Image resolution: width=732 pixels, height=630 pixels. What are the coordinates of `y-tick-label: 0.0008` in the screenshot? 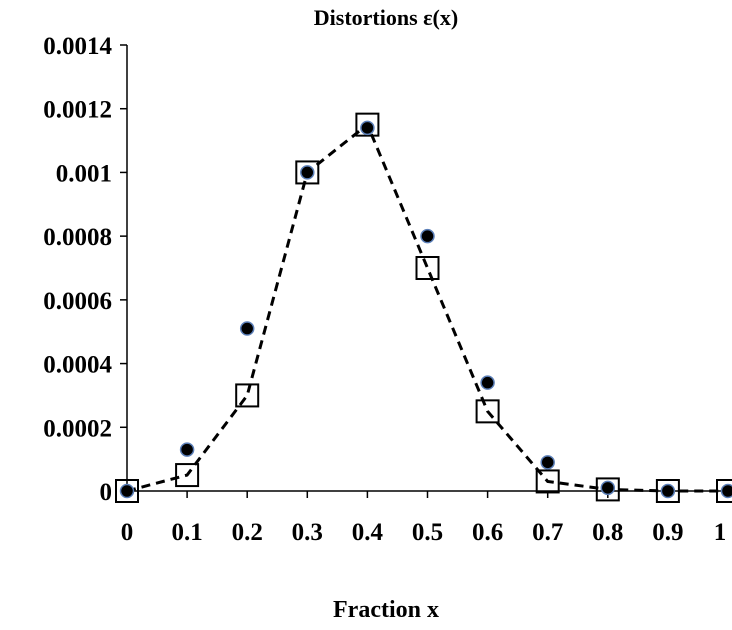 It's located at (77, 237).